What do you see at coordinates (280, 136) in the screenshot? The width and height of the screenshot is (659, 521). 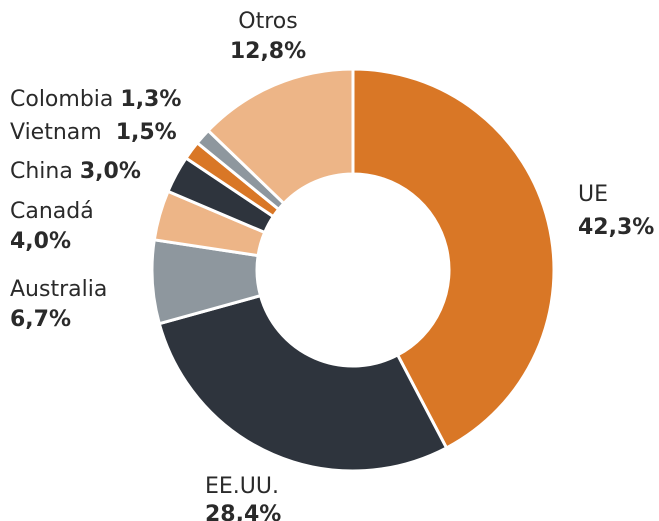 I see `donut-slice` at bounding box center [280, 136].